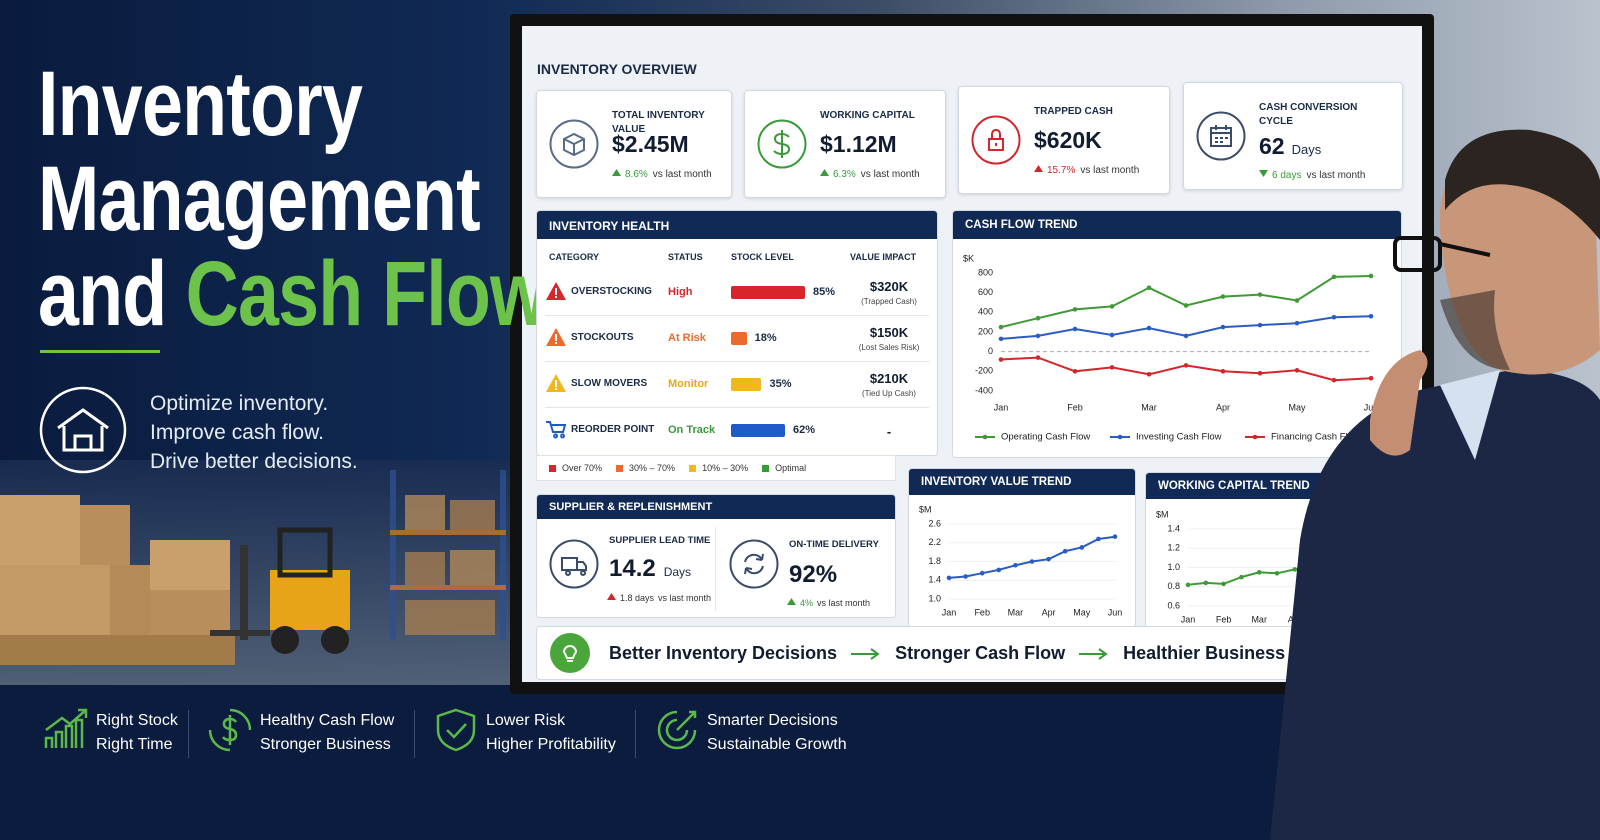  Describe the element at coordinates (990, 351) in the screenshot. I see `y-tick-label: 0` at that location.